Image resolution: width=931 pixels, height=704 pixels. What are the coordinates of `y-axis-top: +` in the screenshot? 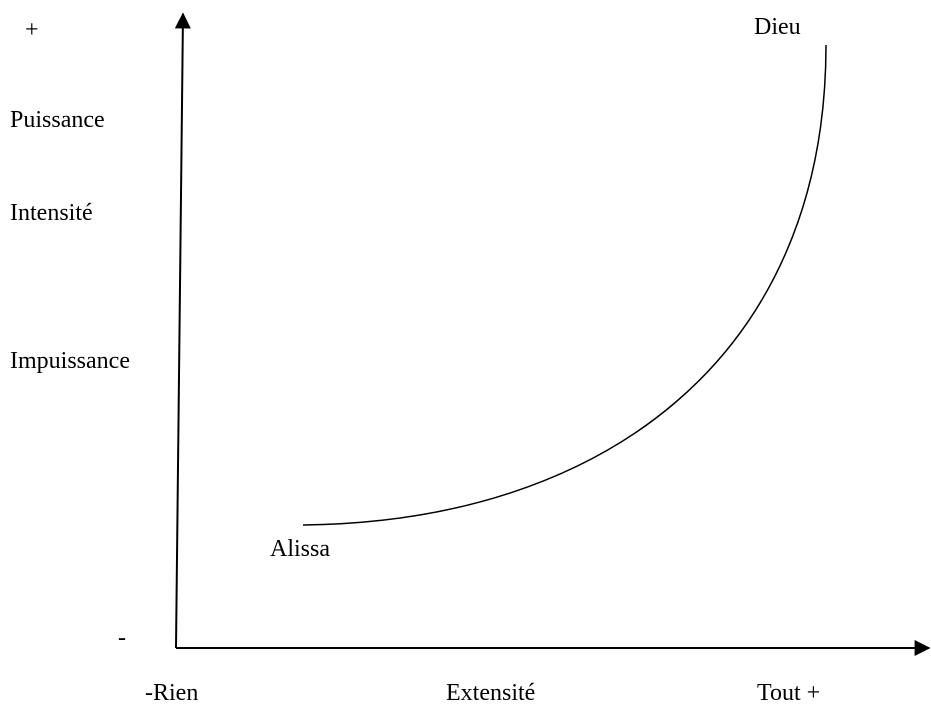 It's located at (32, 30).